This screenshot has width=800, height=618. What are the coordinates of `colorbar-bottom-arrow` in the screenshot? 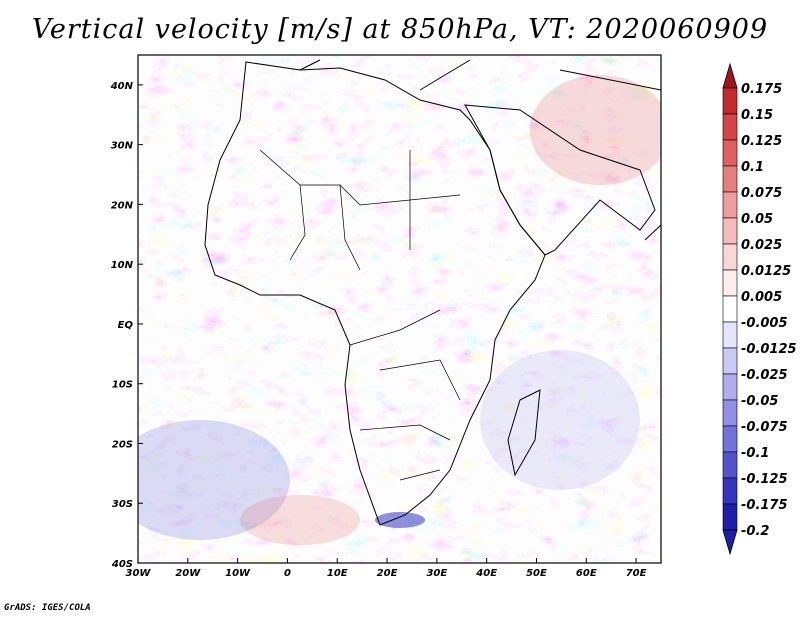 It's located at (730, 542).